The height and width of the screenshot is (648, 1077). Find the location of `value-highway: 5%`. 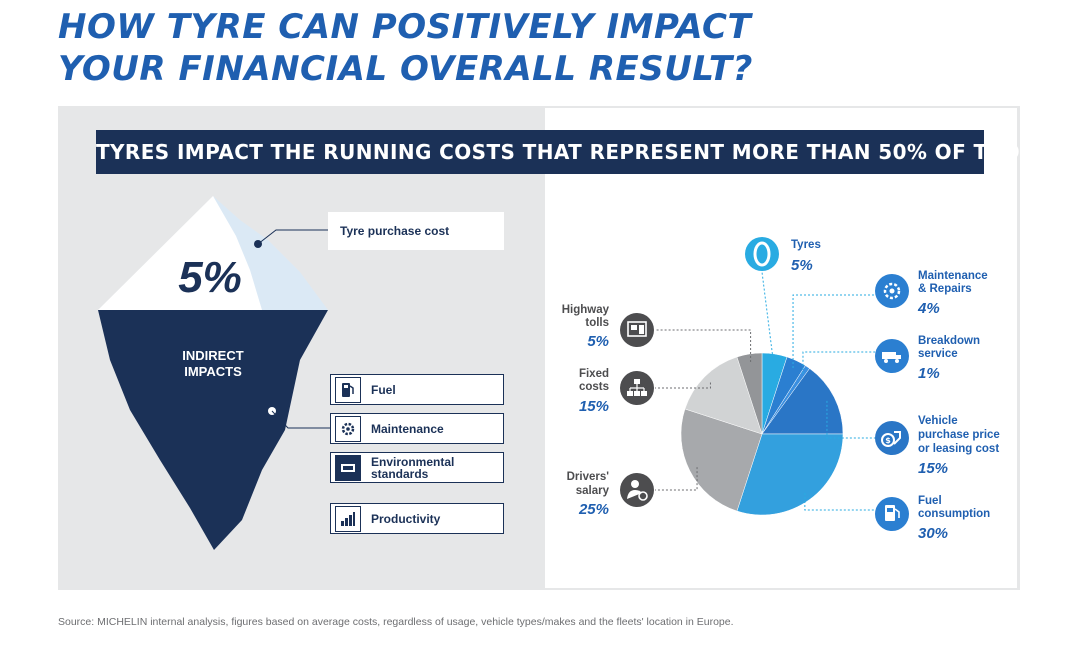

value-highway: 5% is located at coordinates (598, 341).